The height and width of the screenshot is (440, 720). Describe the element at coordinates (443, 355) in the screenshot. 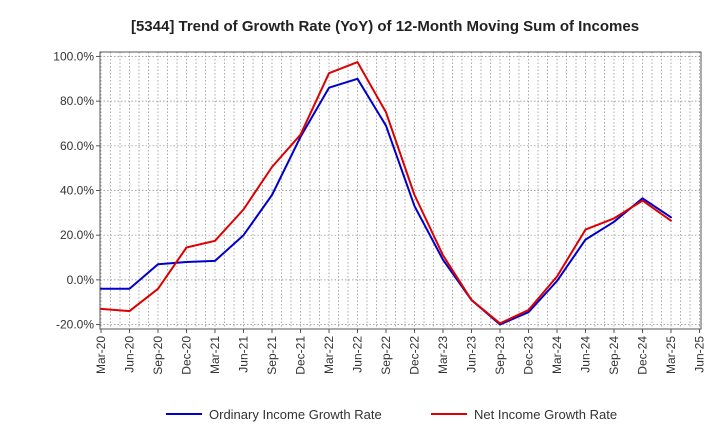

I see `x-tick-label: Mar-23` at that location.